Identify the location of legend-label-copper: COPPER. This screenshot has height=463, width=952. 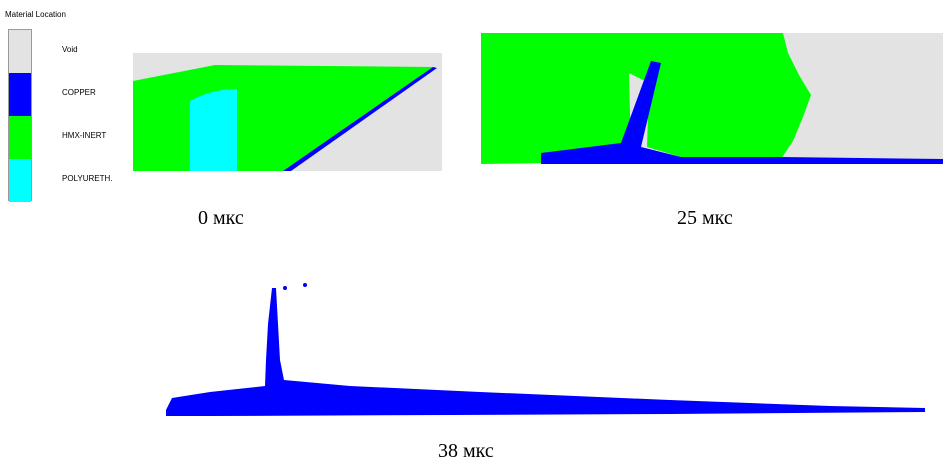
(79, 92).